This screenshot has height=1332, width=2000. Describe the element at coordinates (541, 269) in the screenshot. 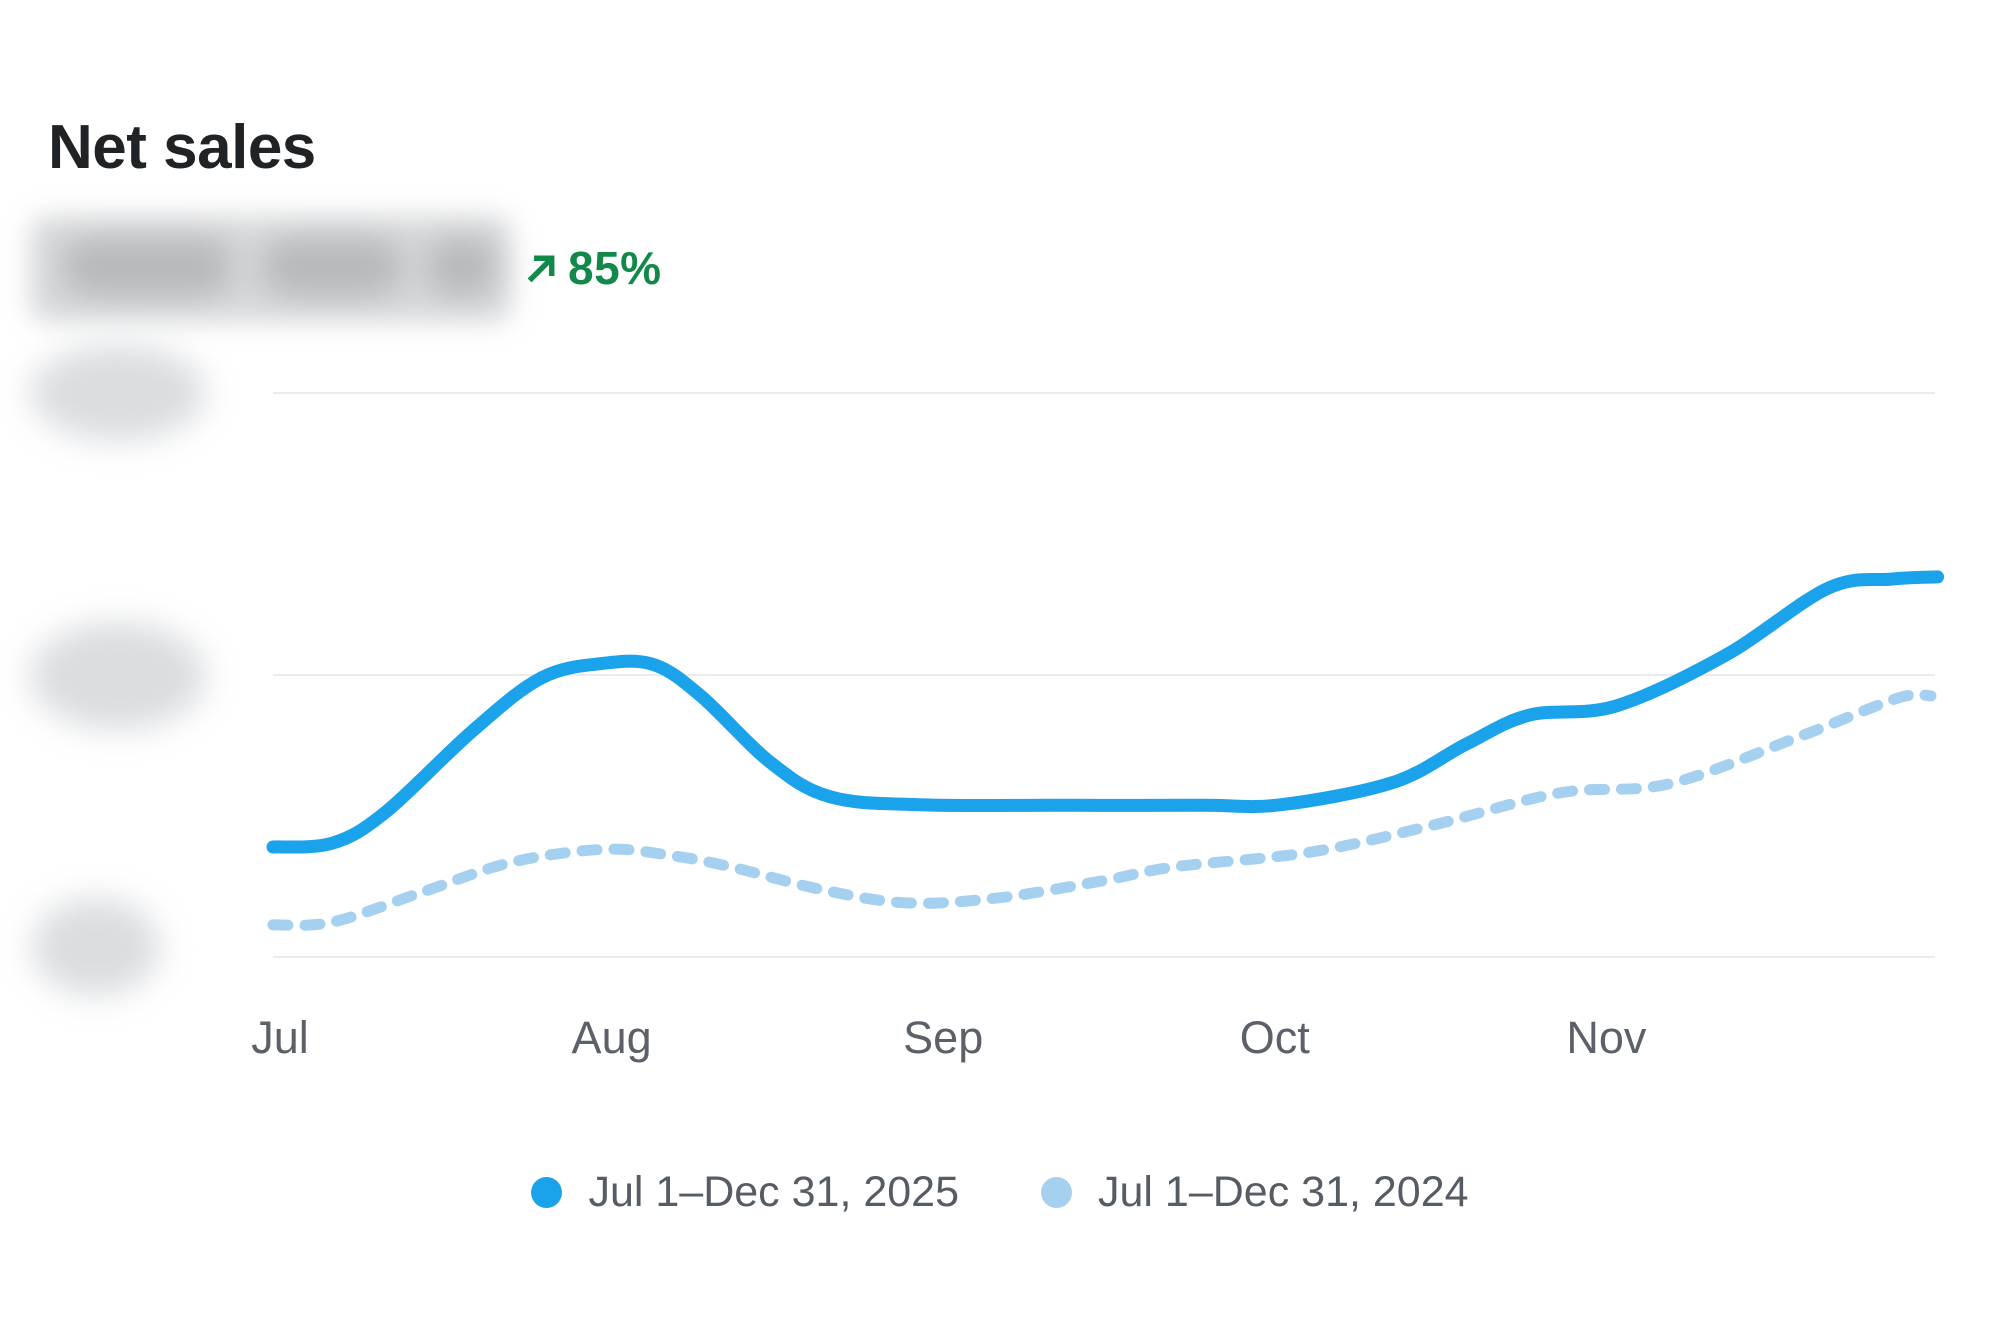

I see `trend-up-arrow-icon` at that location.